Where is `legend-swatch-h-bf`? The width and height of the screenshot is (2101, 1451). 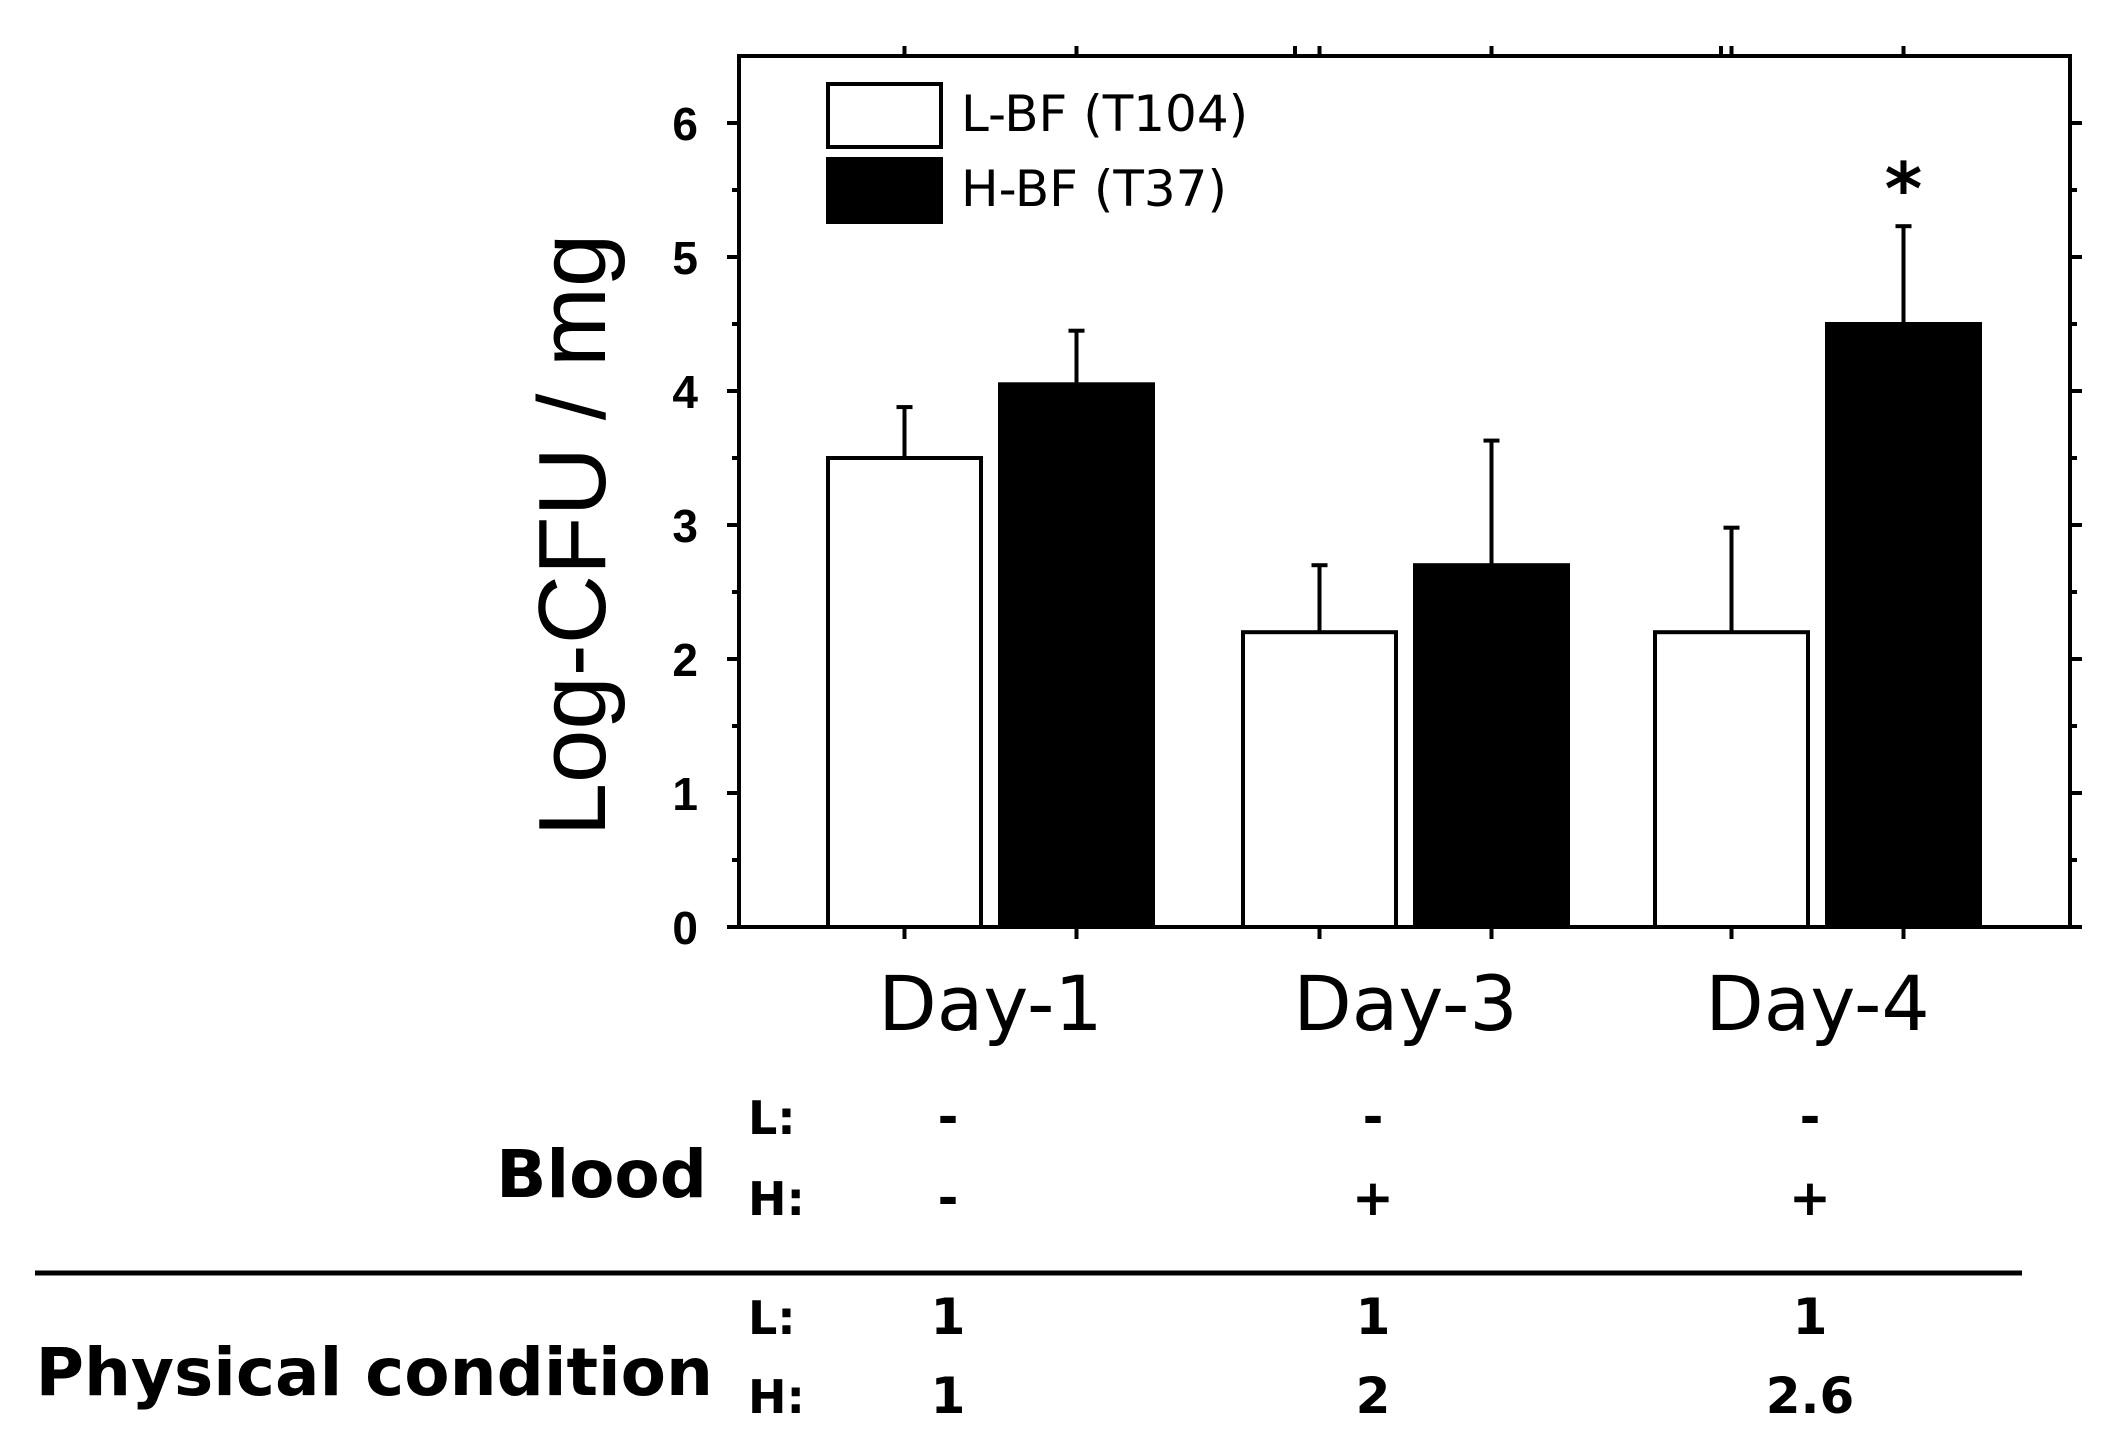
legend-swatch-h-bf is located at coordinates (884, 190).